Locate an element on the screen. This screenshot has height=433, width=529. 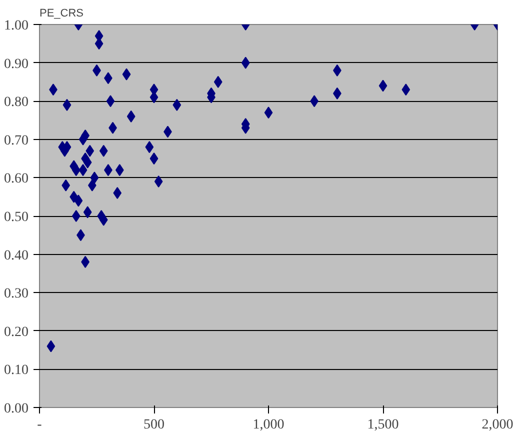
x-tick-label: 500 is located at coordinates (154, 425).